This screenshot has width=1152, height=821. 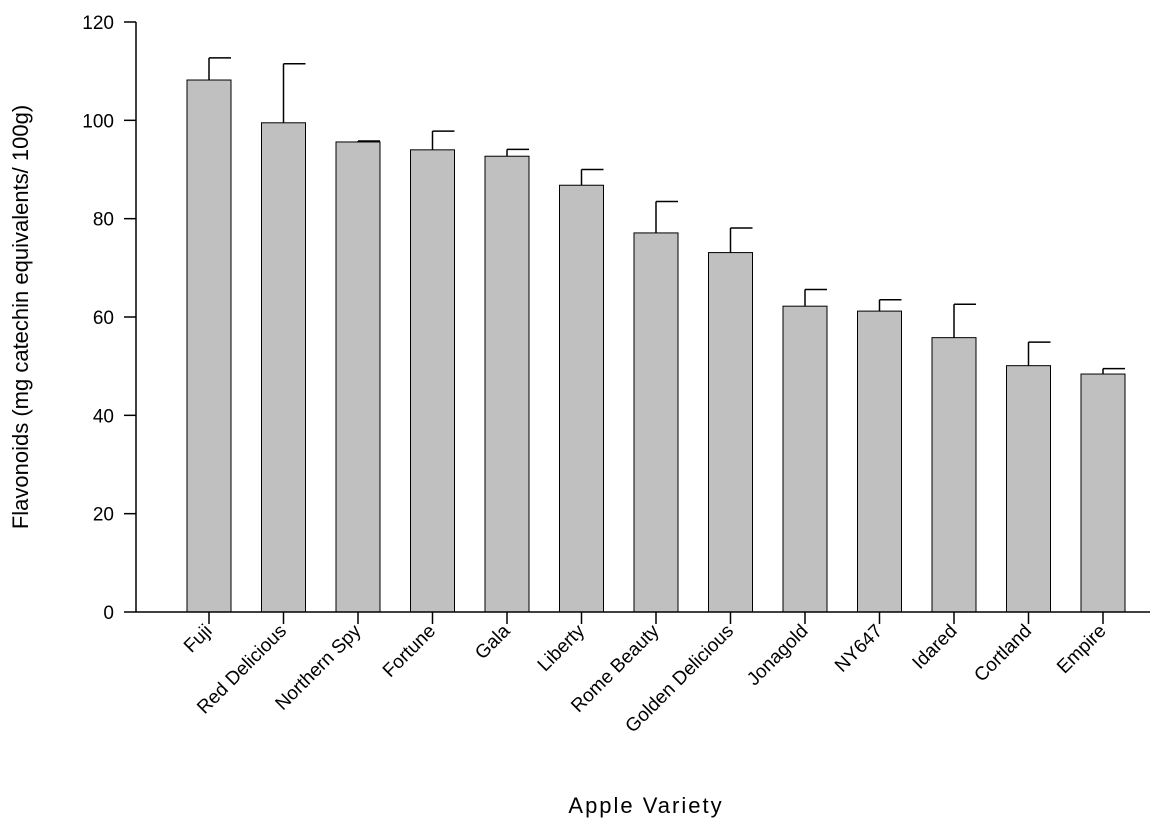 What do you see at coordinates (581, 398) in the screenshot?
I see `bar-liberty` at bounding box center [581, 398].